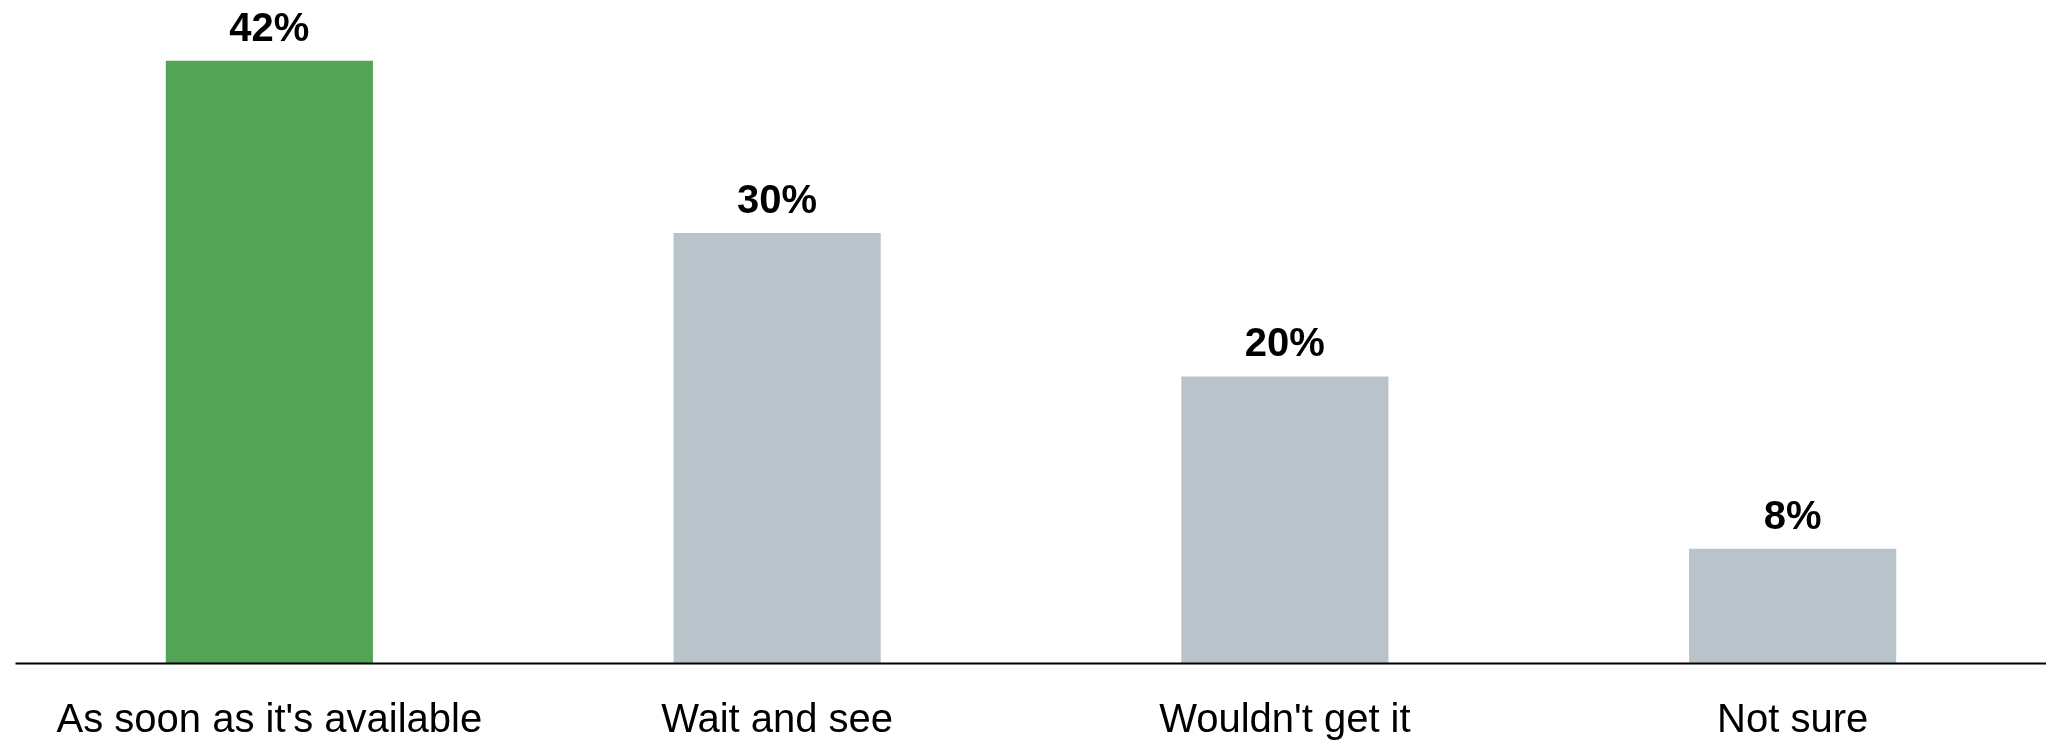 The width and height of the screenshot is (2046, 742). What do you see at coordinates (1285, 717) in the screenshot?
I see `x-tick-label: Wouldn't get it` at bounding box center [1285, 717].